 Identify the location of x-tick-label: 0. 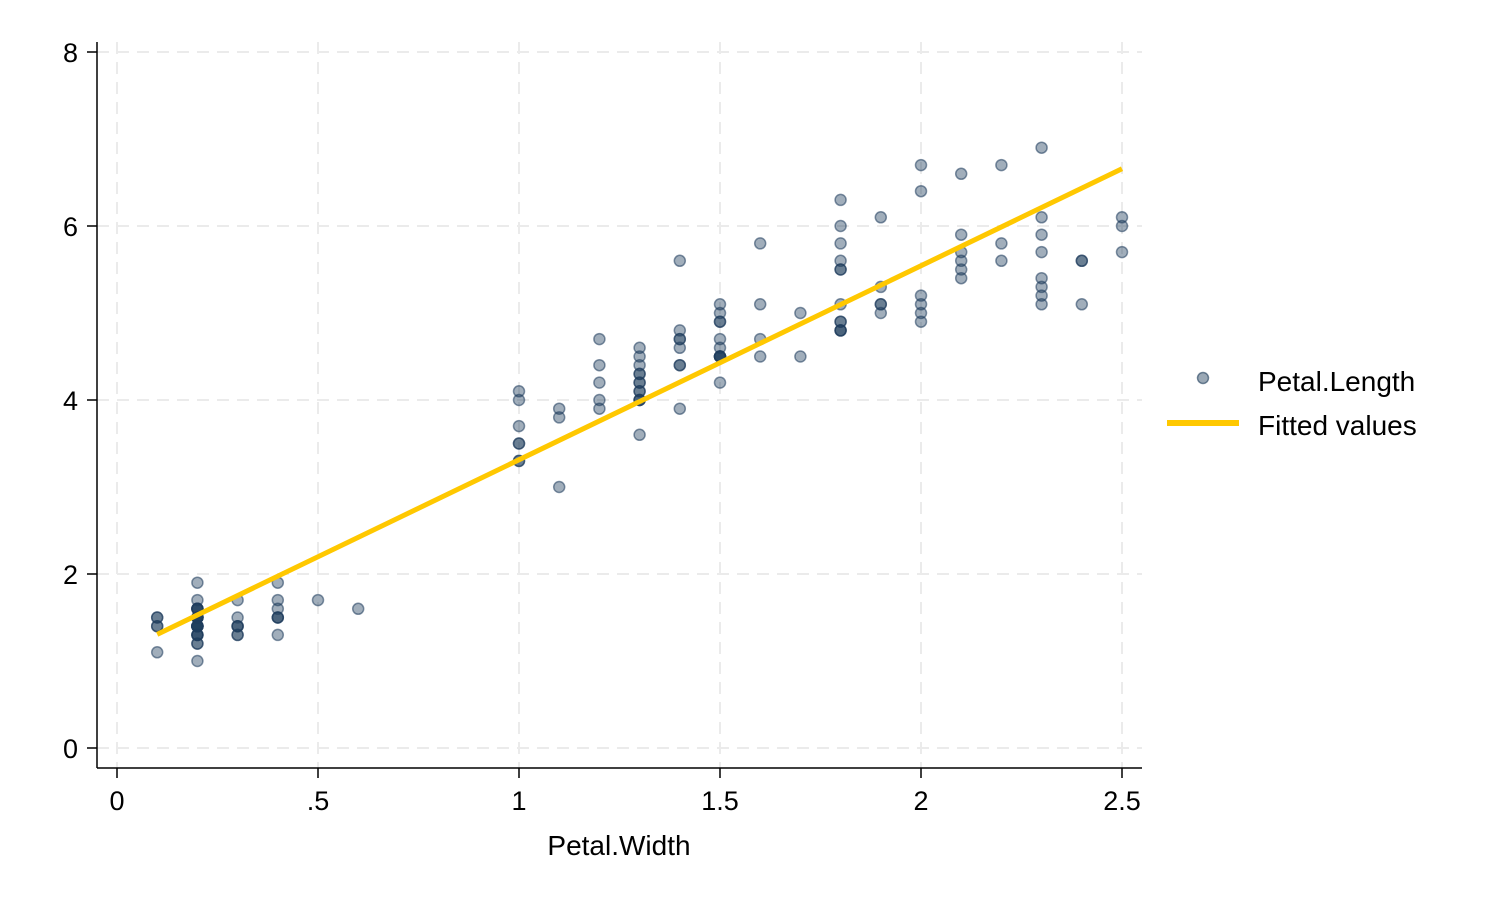
(116, 801).